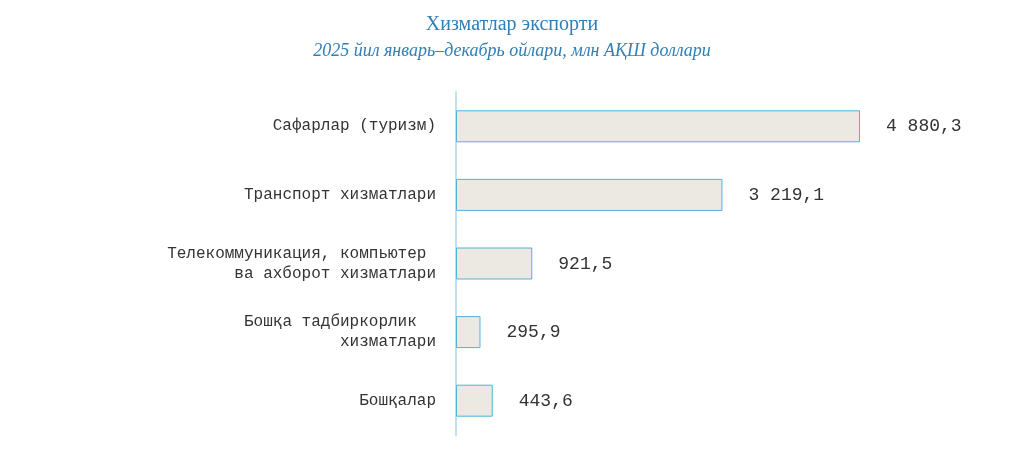 The height and width of the screenshot is (463, 1024). What do you see at coordinates (924, 126) in the screenshot?
I see `data-label: 4 880,3` at bounding box center [924, 126].